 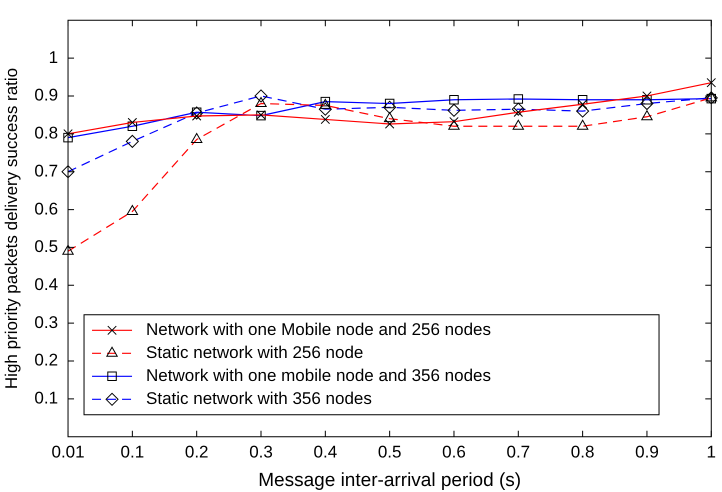 What do you see at coordinates (46, 360) in the screenshot?
I see `y-tick-label: 0.2` at bounding box center [46, 360].